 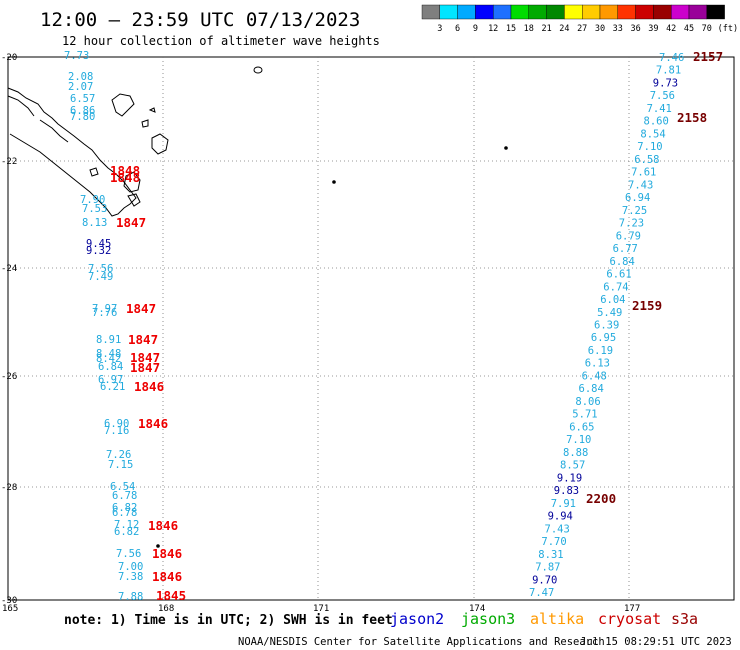 What do you see at coordinates (82, 117) in the screenshot?
I see `wave-height-label: 7.80` at bounding box center [82, 117].